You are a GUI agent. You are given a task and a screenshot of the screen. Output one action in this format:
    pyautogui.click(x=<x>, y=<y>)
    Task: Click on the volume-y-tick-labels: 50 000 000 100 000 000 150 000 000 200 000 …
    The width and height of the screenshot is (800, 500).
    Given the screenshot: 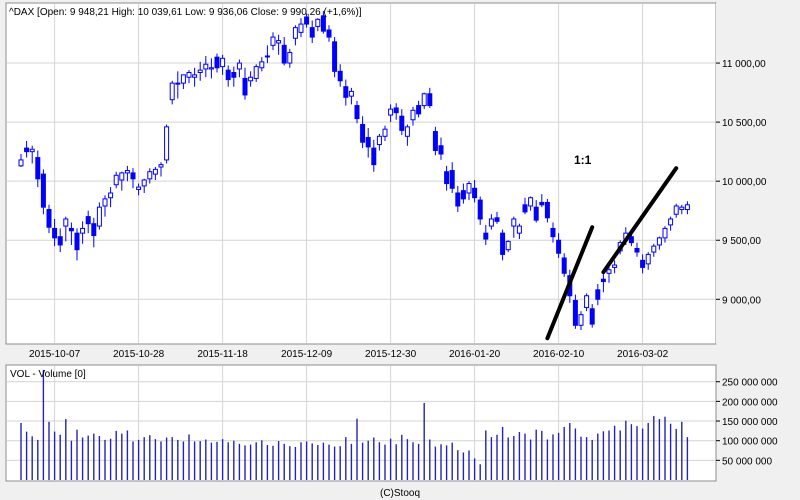 What is the action you would take?
    pyautogui.click(x=747, y=422)
    